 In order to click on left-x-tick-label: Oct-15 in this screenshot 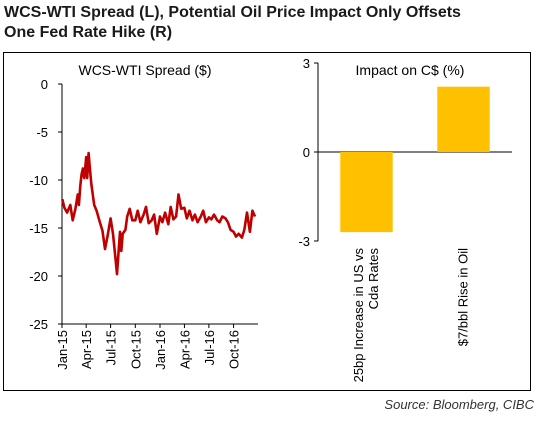, I will do `click(135, 349)`.